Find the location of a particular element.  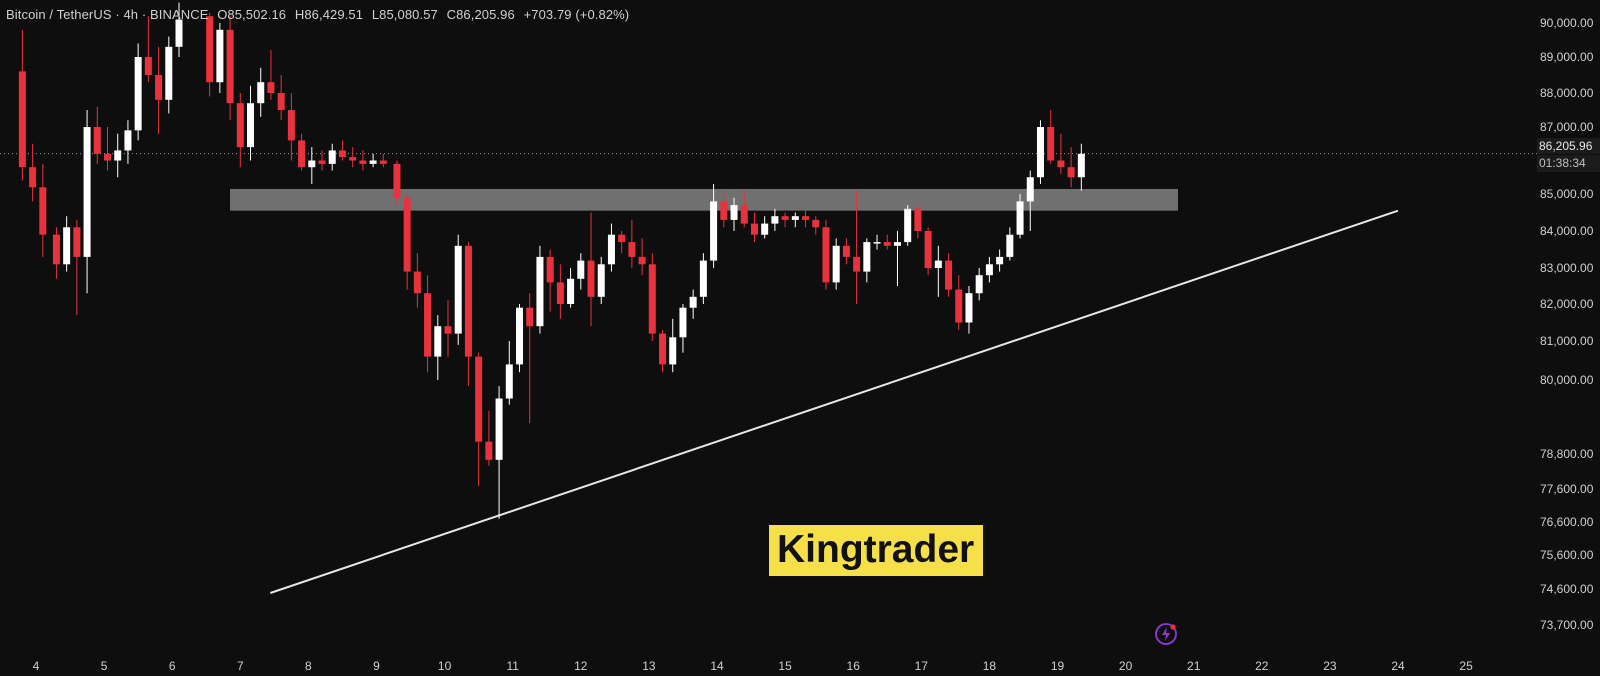

y-tick-6: 83,000.00 is located at coordinates (1567, 268).